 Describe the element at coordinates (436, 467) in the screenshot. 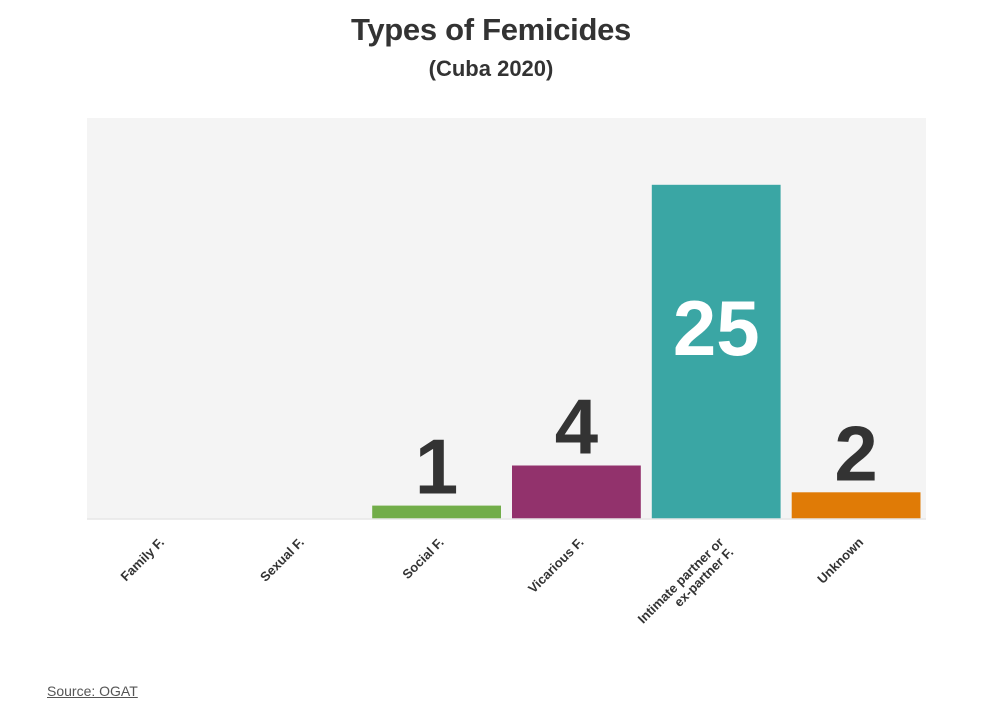

I see `data-label: 1` at that location.